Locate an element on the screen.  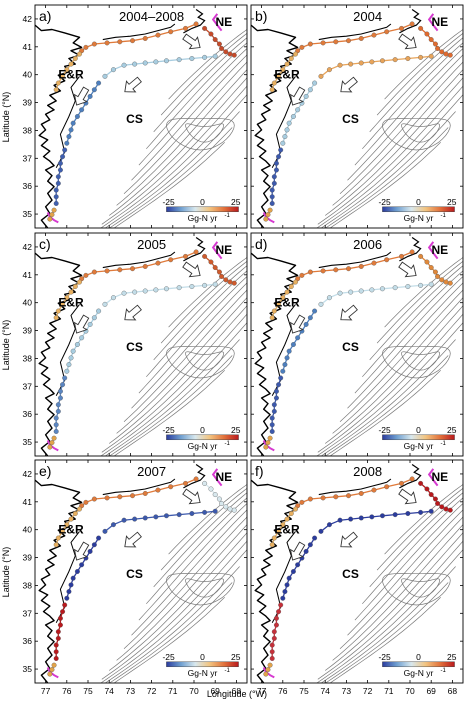
er-flux-arrow is located at coordinates (81, 551).